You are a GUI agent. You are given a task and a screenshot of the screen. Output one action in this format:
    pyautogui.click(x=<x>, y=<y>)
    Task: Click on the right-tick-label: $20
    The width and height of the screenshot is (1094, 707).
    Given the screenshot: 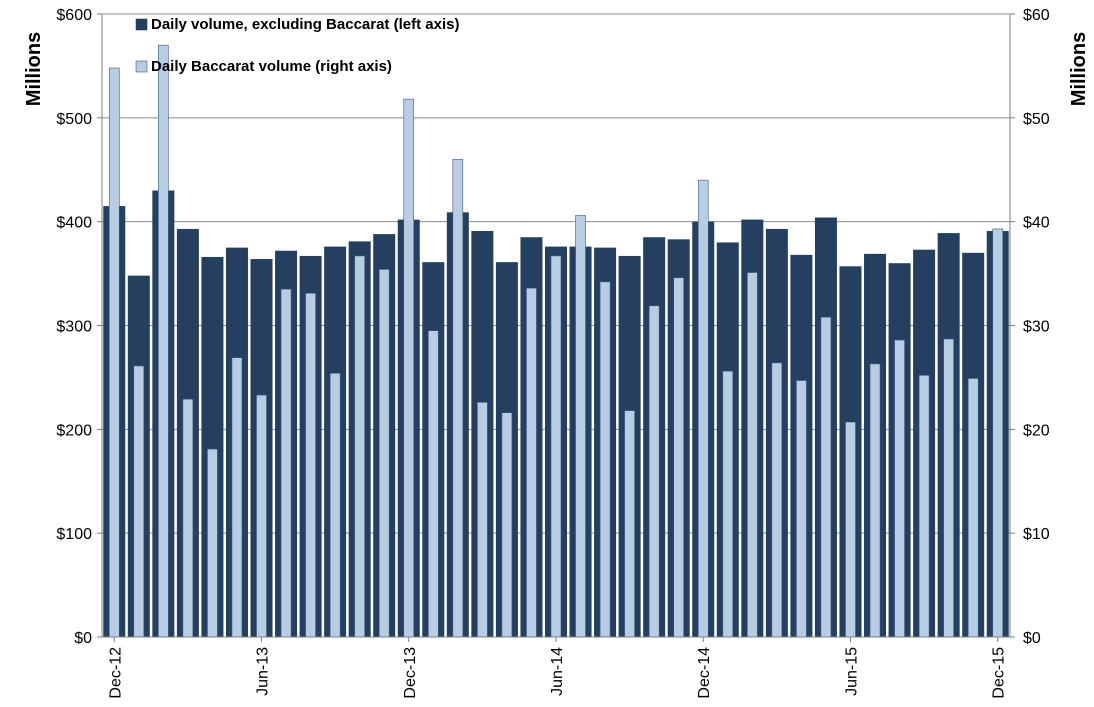 What is the action you would take?
    pyautogui.click(x=1036, y=430)
    